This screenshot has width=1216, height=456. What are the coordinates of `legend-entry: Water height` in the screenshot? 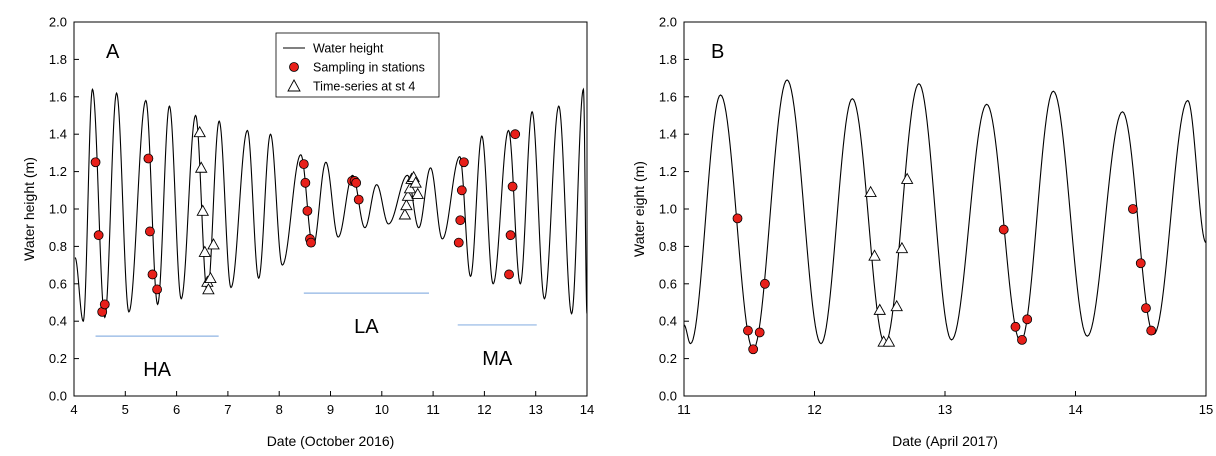 It's located at (348, 49).